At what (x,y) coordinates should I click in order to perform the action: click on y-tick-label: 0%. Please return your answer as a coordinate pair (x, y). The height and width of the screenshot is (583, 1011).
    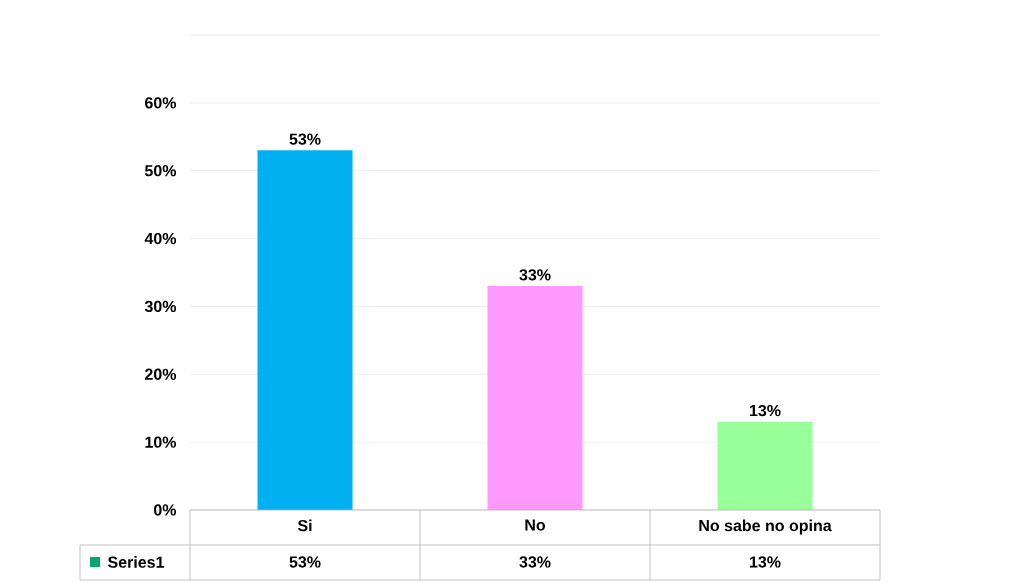
    Looking at the image, I should click on (165, 510).